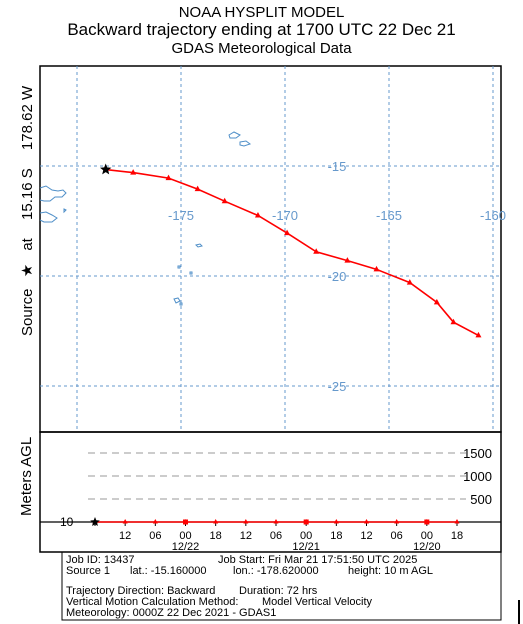  I want to click on info-lat: lat.: -15.160000, so click(168, 571).